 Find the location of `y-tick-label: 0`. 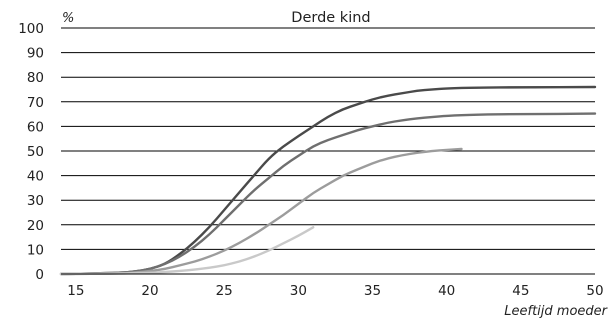

y-tick-label: 0 is located at coordinates (39, 275).